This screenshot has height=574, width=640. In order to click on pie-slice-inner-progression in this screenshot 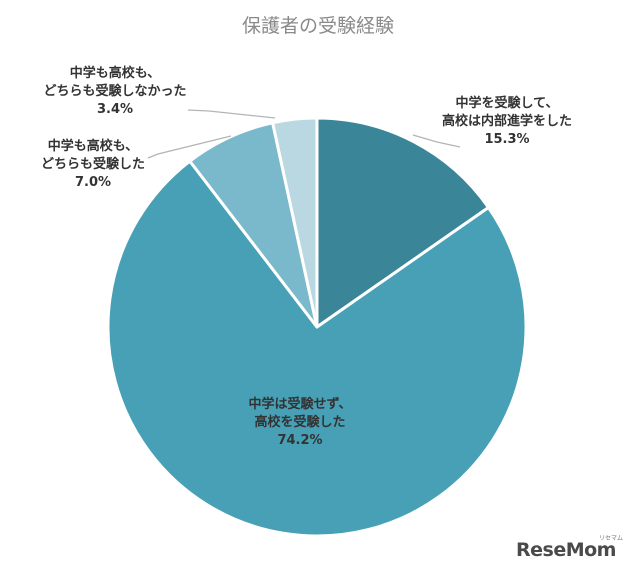, I will do `click(402, 222)`.